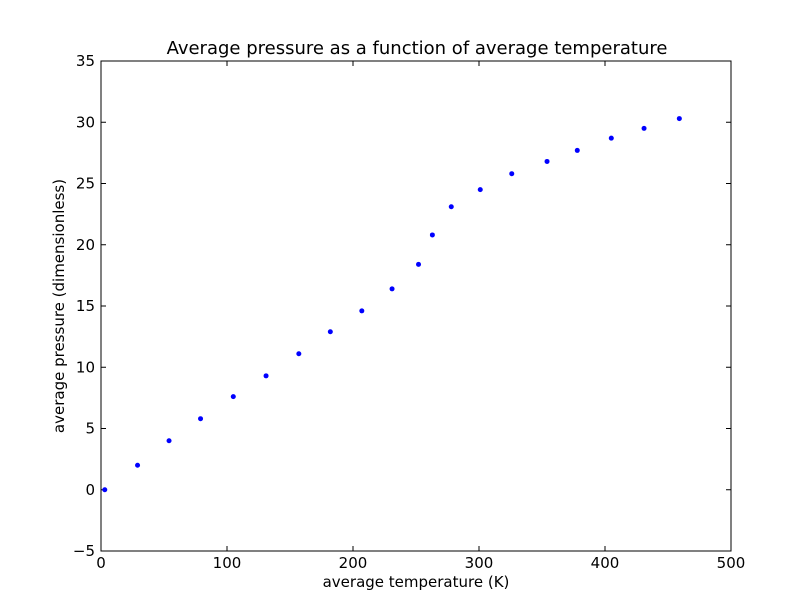 Image resolution: width=812 pixels, height=612 pixels. What do you see at coordinates (353, 563) in the screenshot?
I see `x-tick-label: 200` at bounding box center [353, 563].